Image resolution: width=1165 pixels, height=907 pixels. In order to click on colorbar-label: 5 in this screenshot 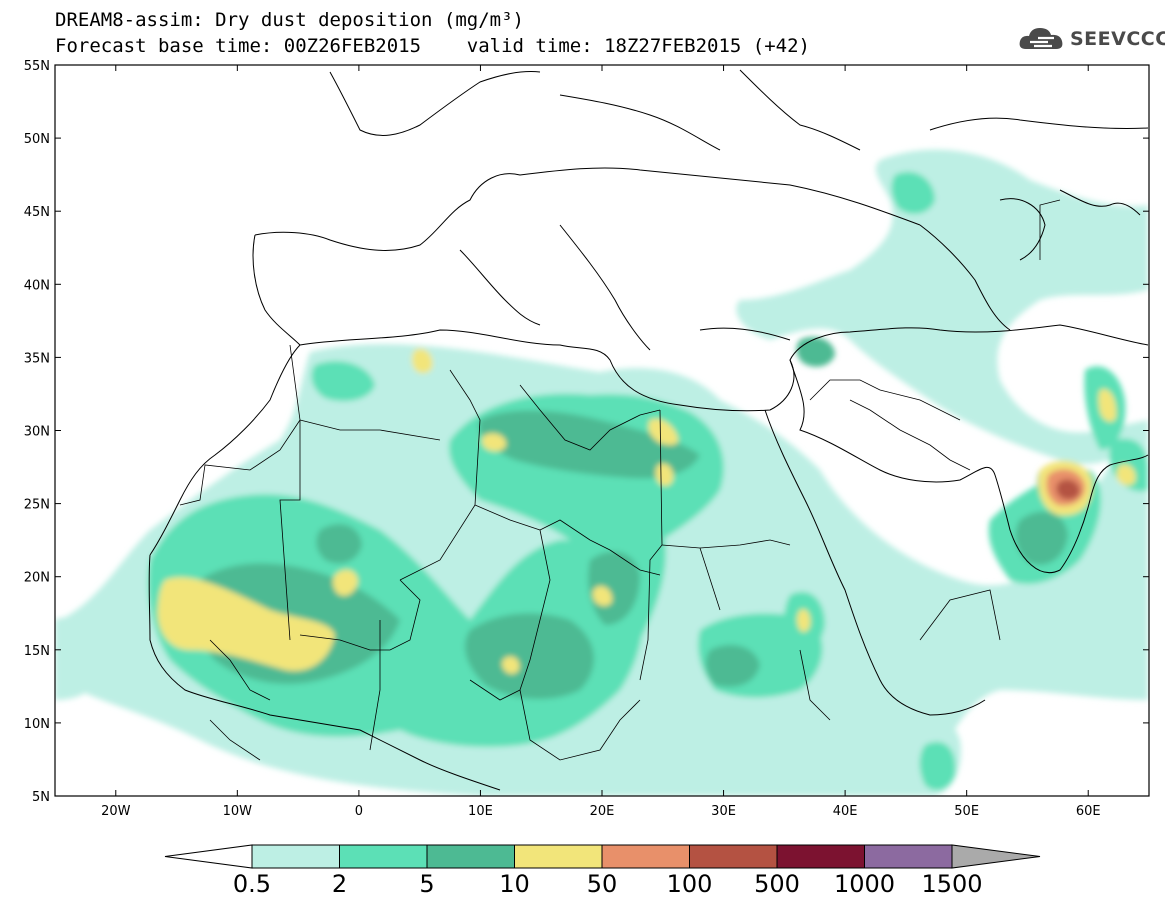, I will do `click(426, 884)`.